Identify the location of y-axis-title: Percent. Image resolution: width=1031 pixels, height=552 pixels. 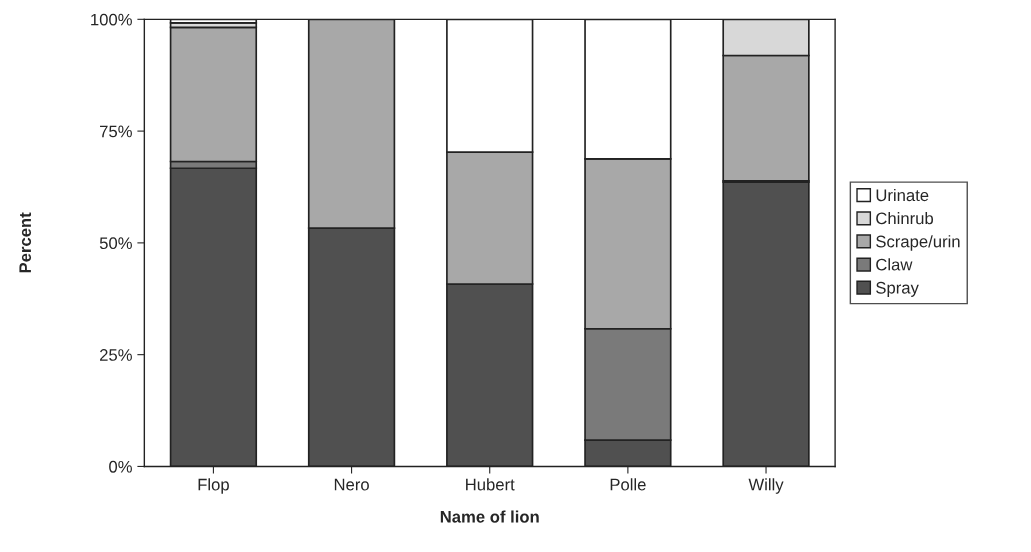
(25, 242).